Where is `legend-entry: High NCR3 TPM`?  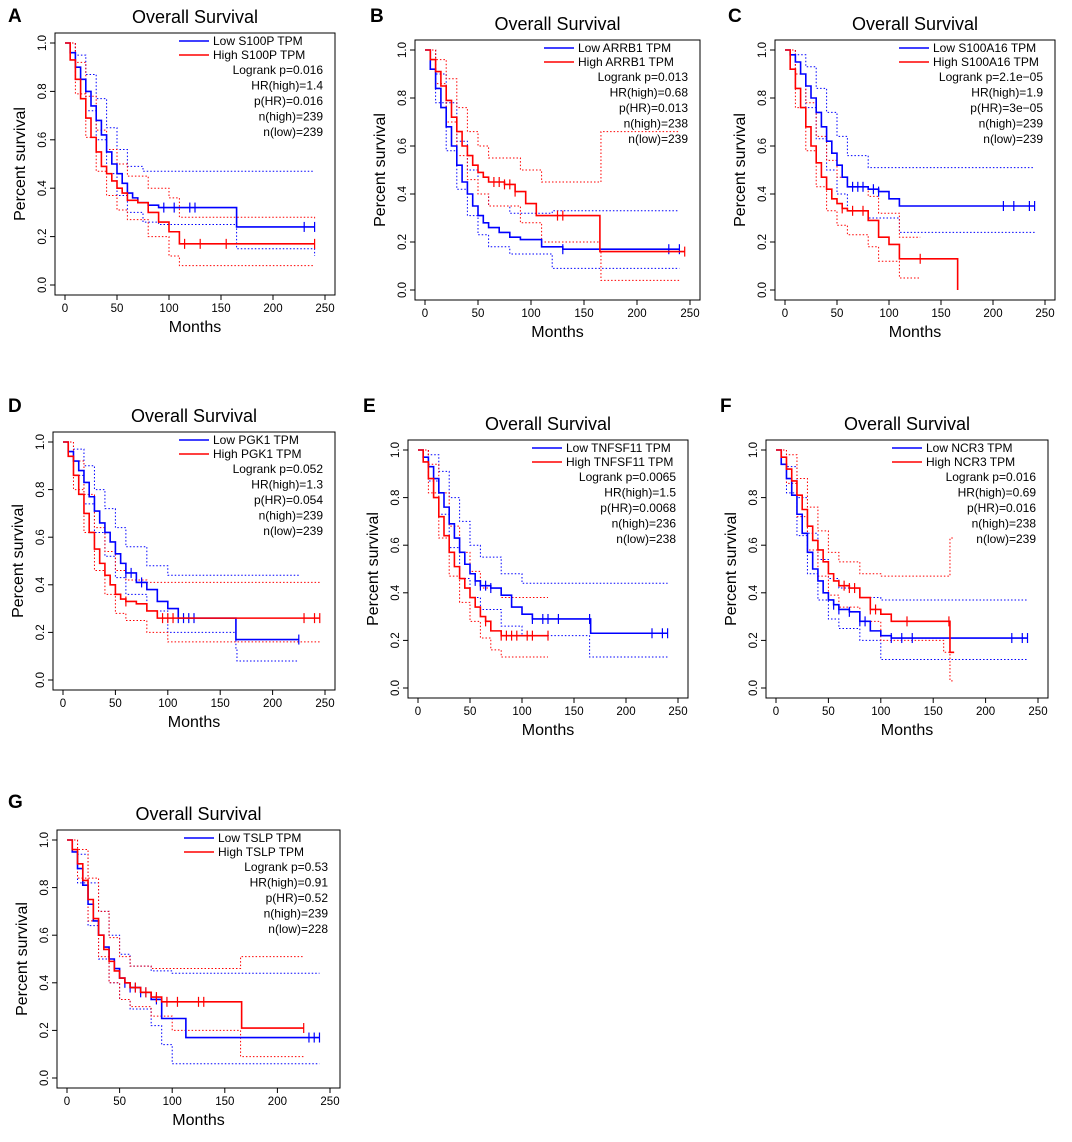 legend-entry: High NCR3 TPM is located at coordinates (970, 462).